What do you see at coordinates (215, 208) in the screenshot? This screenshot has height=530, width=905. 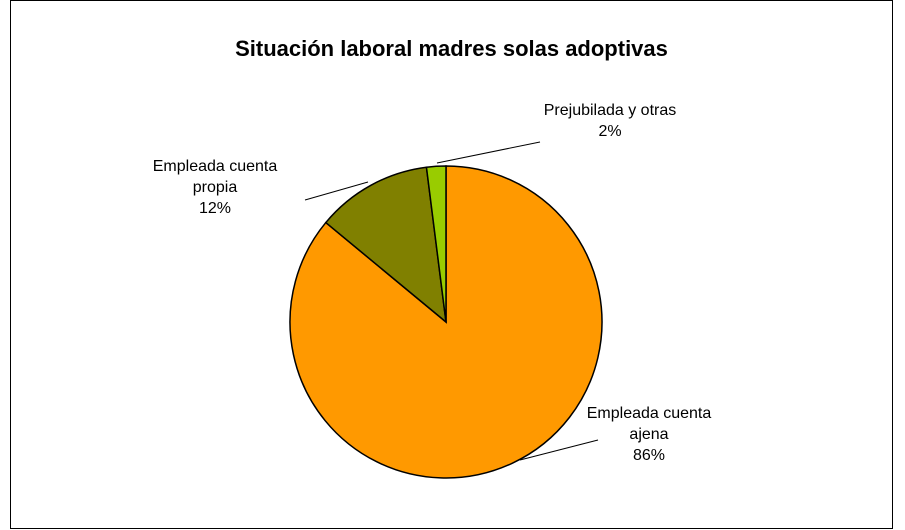 I see `slice-percent: 12%` at bounding box center [215, 208].